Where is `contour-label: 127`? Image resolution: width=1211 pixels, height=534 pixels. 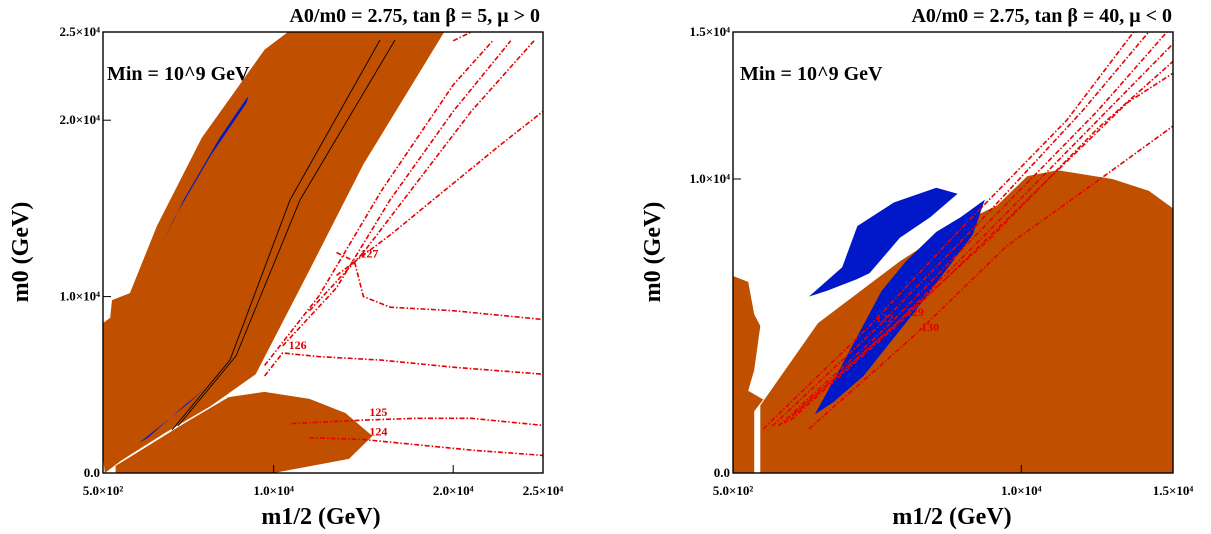 contour-label: 127 is located at coordinates (369, 253).